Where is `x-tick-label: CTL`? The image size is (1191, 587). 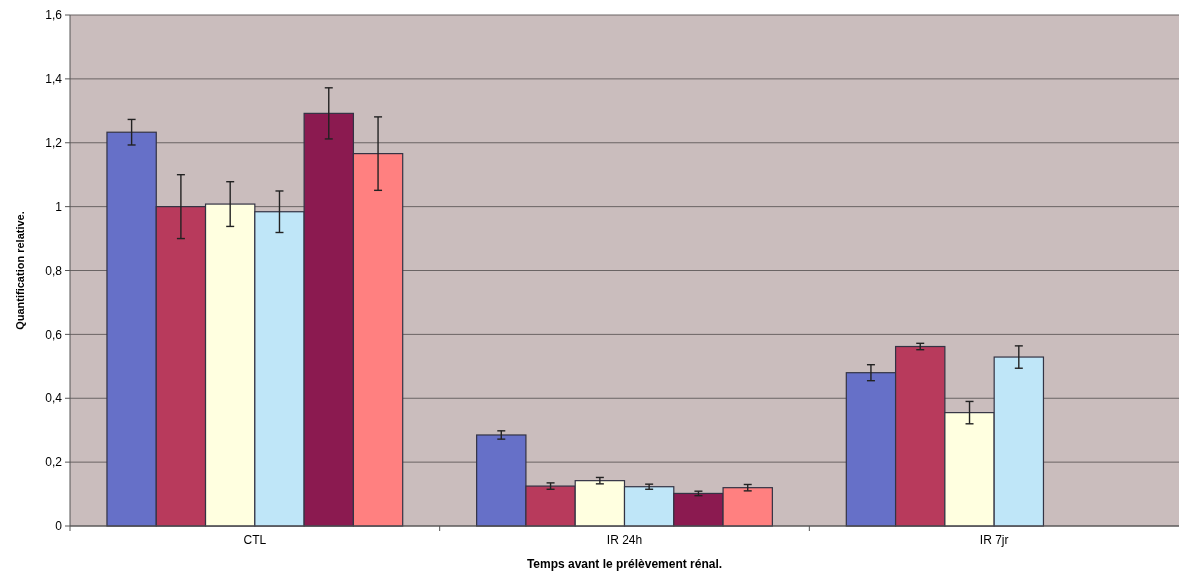 x-tick-label: CTL is located at coordinates (255, 540).